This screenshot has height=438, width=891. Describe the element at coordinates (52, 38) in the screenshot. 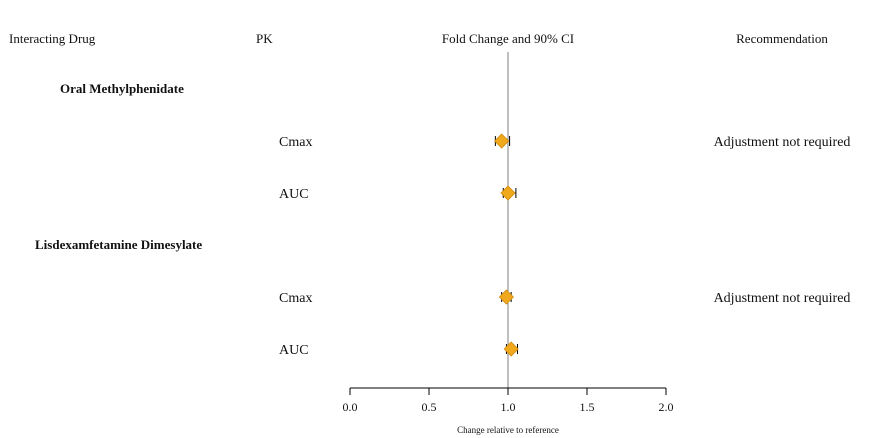

I see `header-interacting-drug: Interacting Drug` at that location.